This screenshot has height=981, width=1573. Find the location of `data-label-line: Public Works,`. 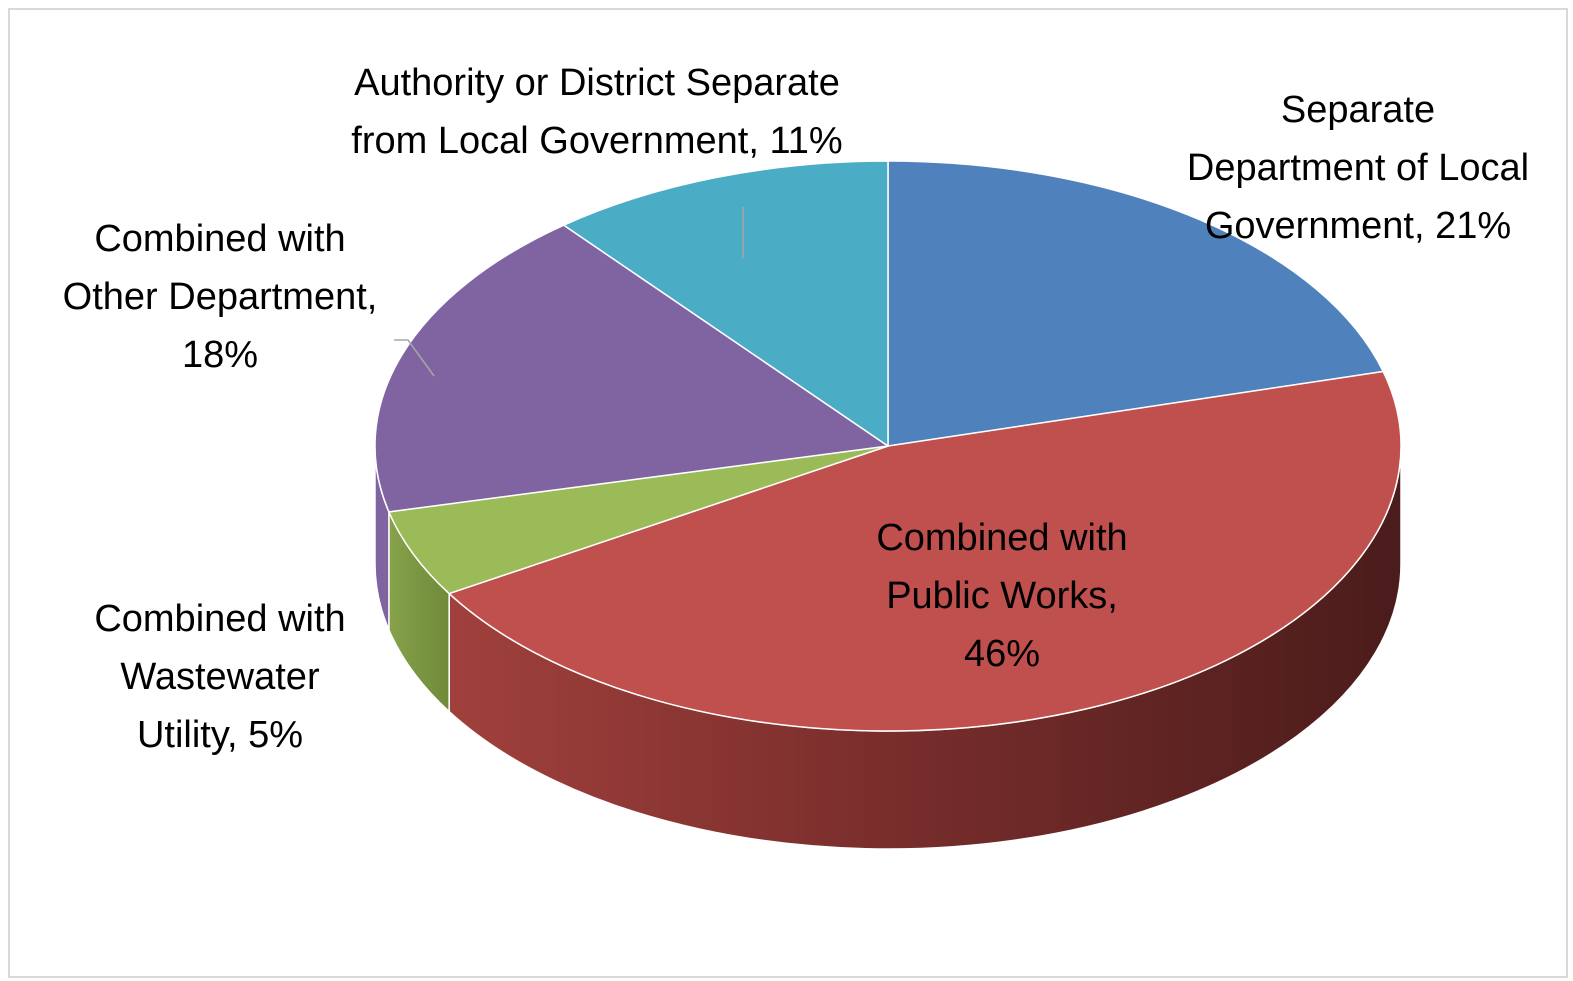

data-label-line: Public Works, is located at coordinates (1002, 596).